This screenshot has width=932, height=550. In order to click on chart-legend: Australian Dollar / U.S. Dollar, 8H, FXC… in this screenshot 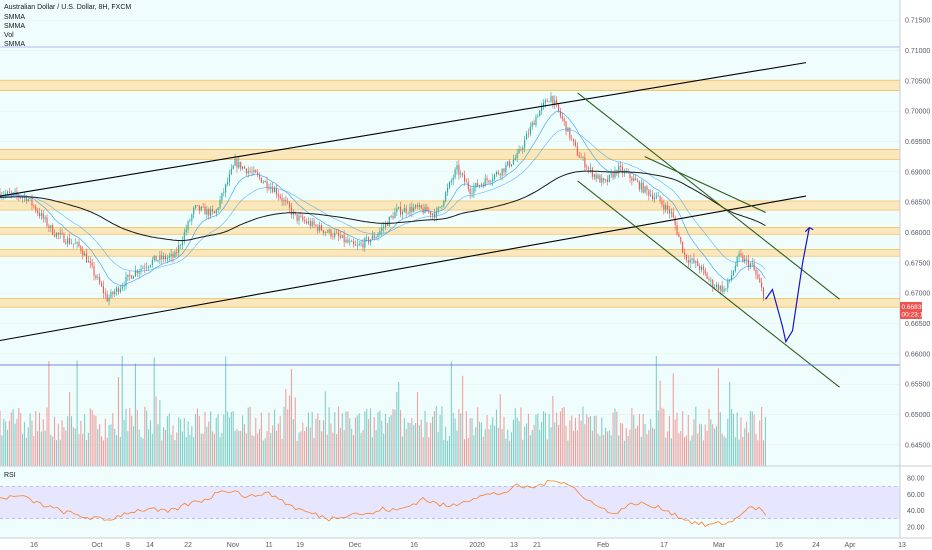, I will do `click(67, 26)`.